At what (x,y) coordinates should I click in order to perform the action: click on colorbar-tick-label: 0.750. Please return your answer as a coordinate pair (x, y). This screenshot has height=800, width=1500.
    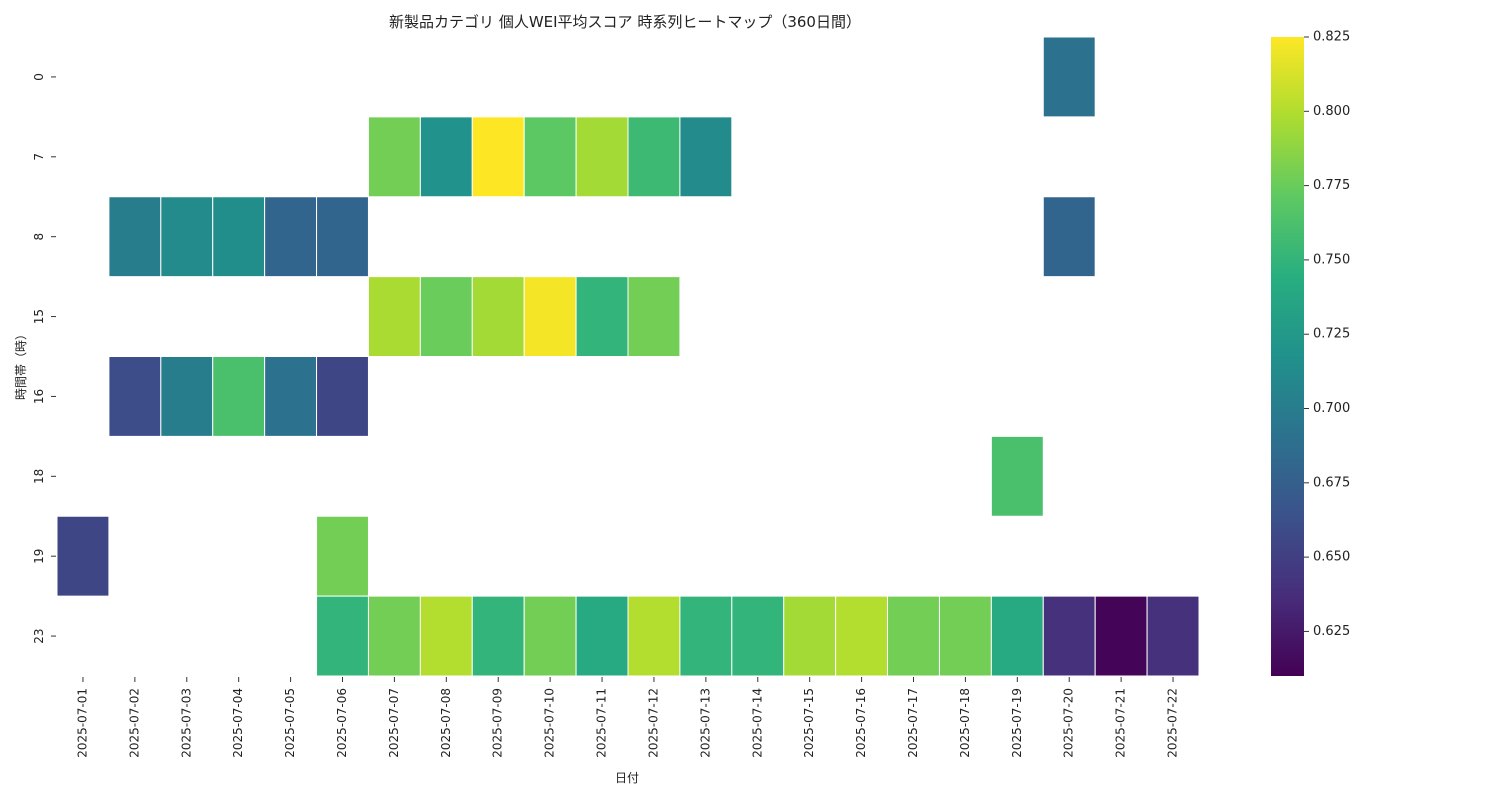
    Looking at the image, I should click on (1331, 259).